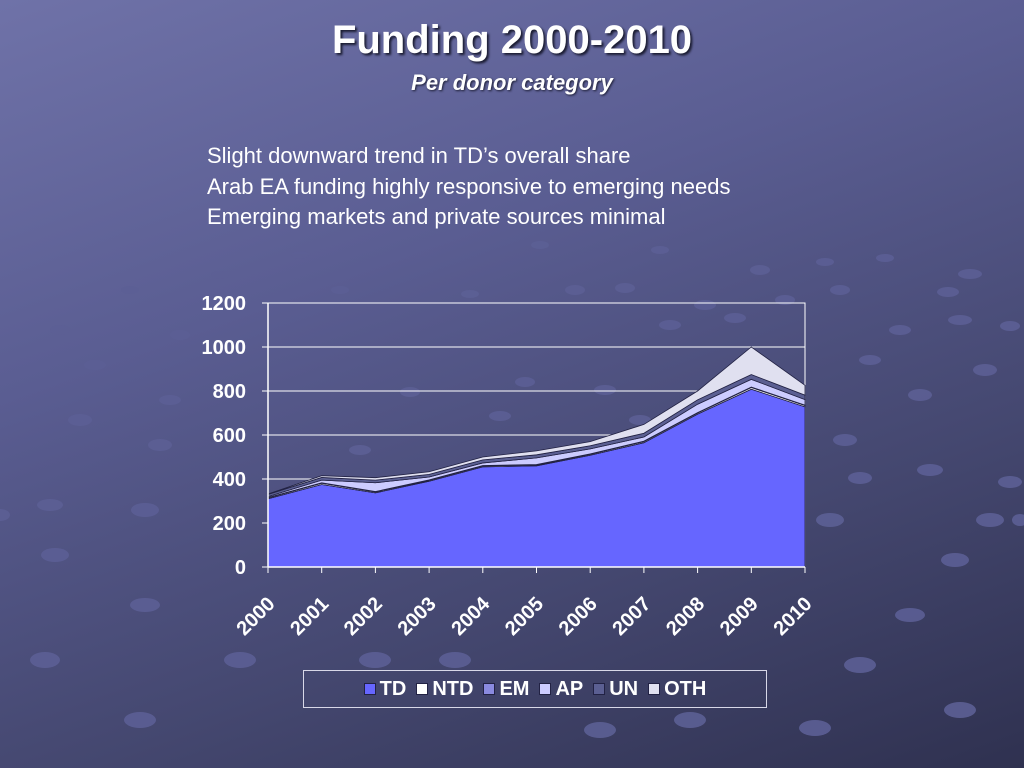 The image size is (1024, 768). Describe the element at coordinates (578, 616) in the screenshot. I see `x-tick-label: 2006` at that location.